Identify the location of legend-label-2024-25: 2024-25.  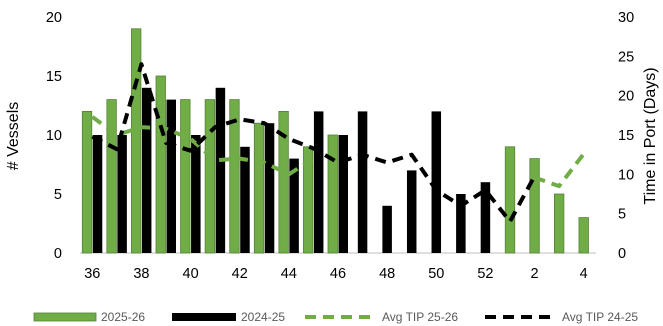
(263, 317).